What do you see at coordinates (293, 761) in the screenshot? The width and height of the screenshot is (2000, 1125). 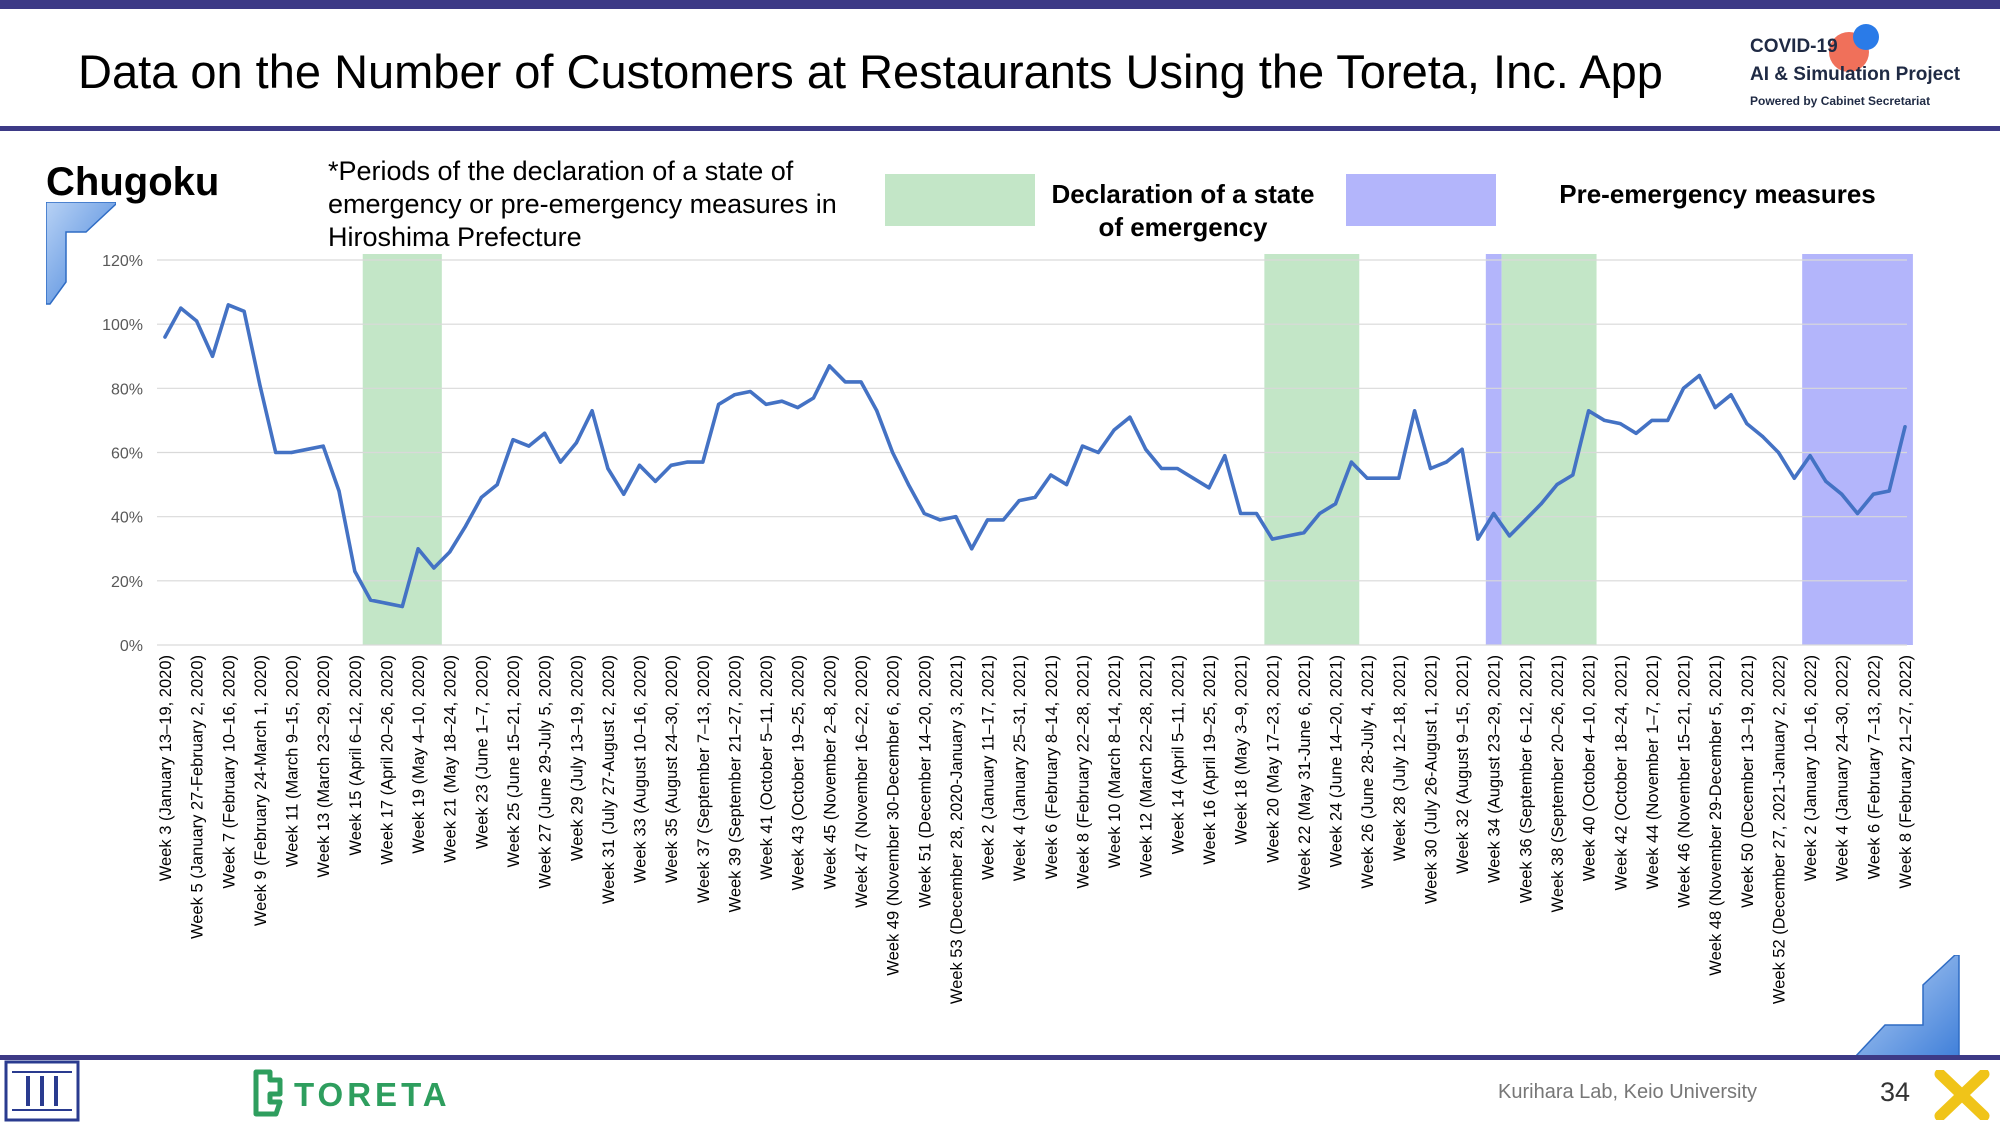 I see `x-tick-label: Week 11 (March 9–15, 2020)` at bounding box center [293, 761].